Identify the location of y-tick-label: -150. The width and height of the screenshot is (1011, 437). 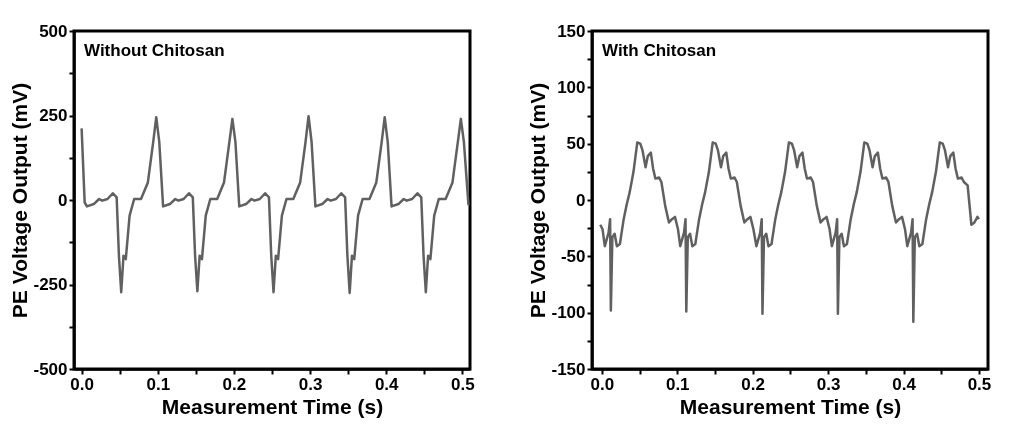
(568, 369).